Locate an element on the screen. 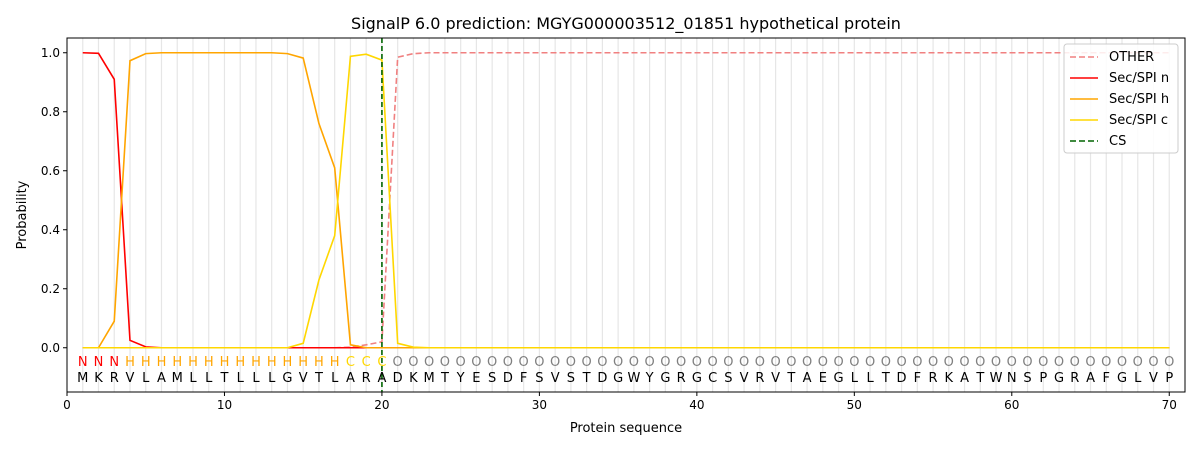  legend-entry: Sec/SPI h is located at coordinates (1139, 99).